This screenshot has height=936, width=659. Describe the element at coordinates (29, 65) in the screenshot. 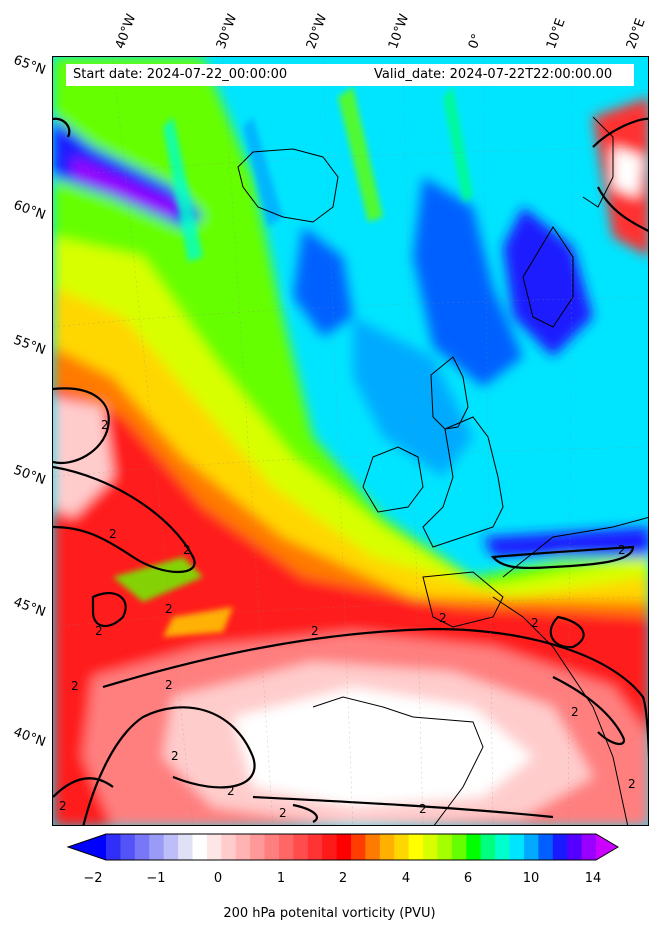

I see `lat-label: 65°N` at that location.